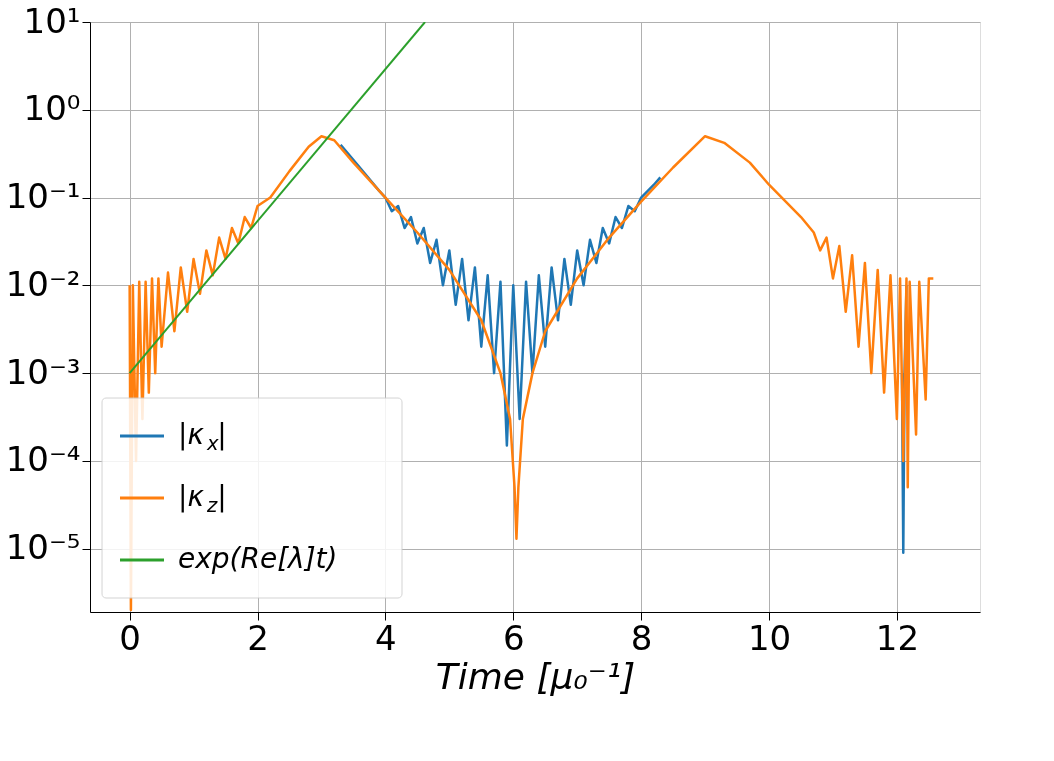 This screenshot has width=1054, height=761. Describe the element at coordinates (641, 637) in the screenshot. I see `x-tick-label: 8` at that location.